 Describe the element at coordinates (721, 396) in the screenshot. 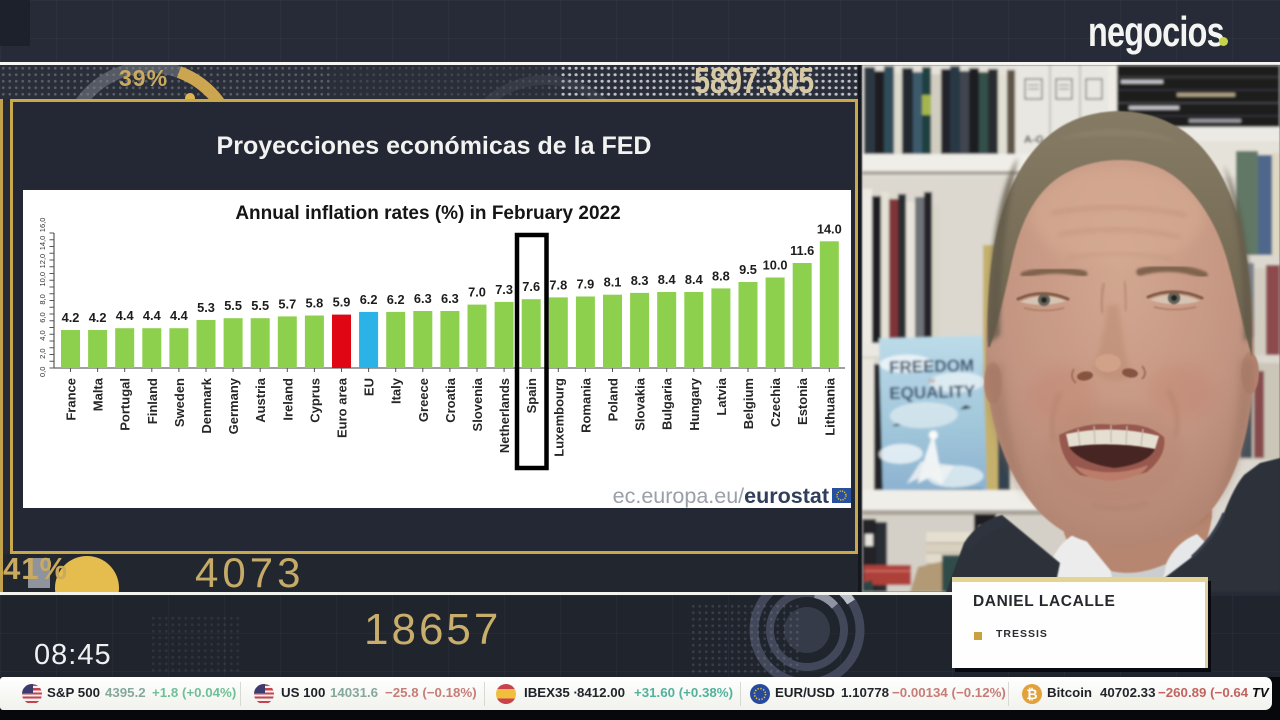

I see `svg-text: Latvia` at that location.